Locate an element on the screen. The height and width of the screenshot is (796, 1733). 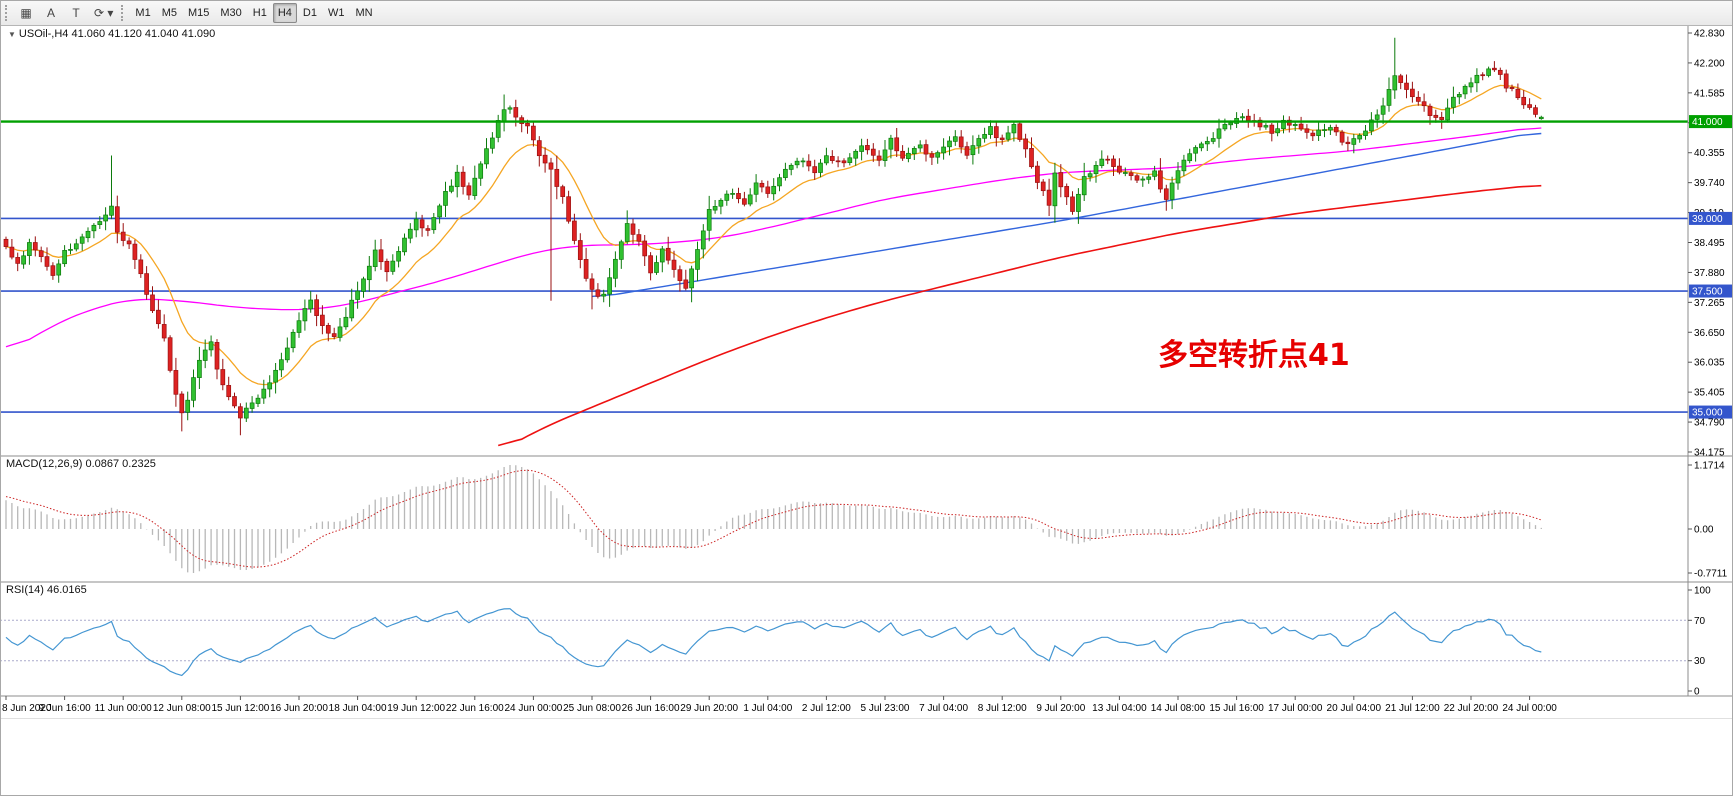
empty-footer-area is located at coordinates (866, 757).